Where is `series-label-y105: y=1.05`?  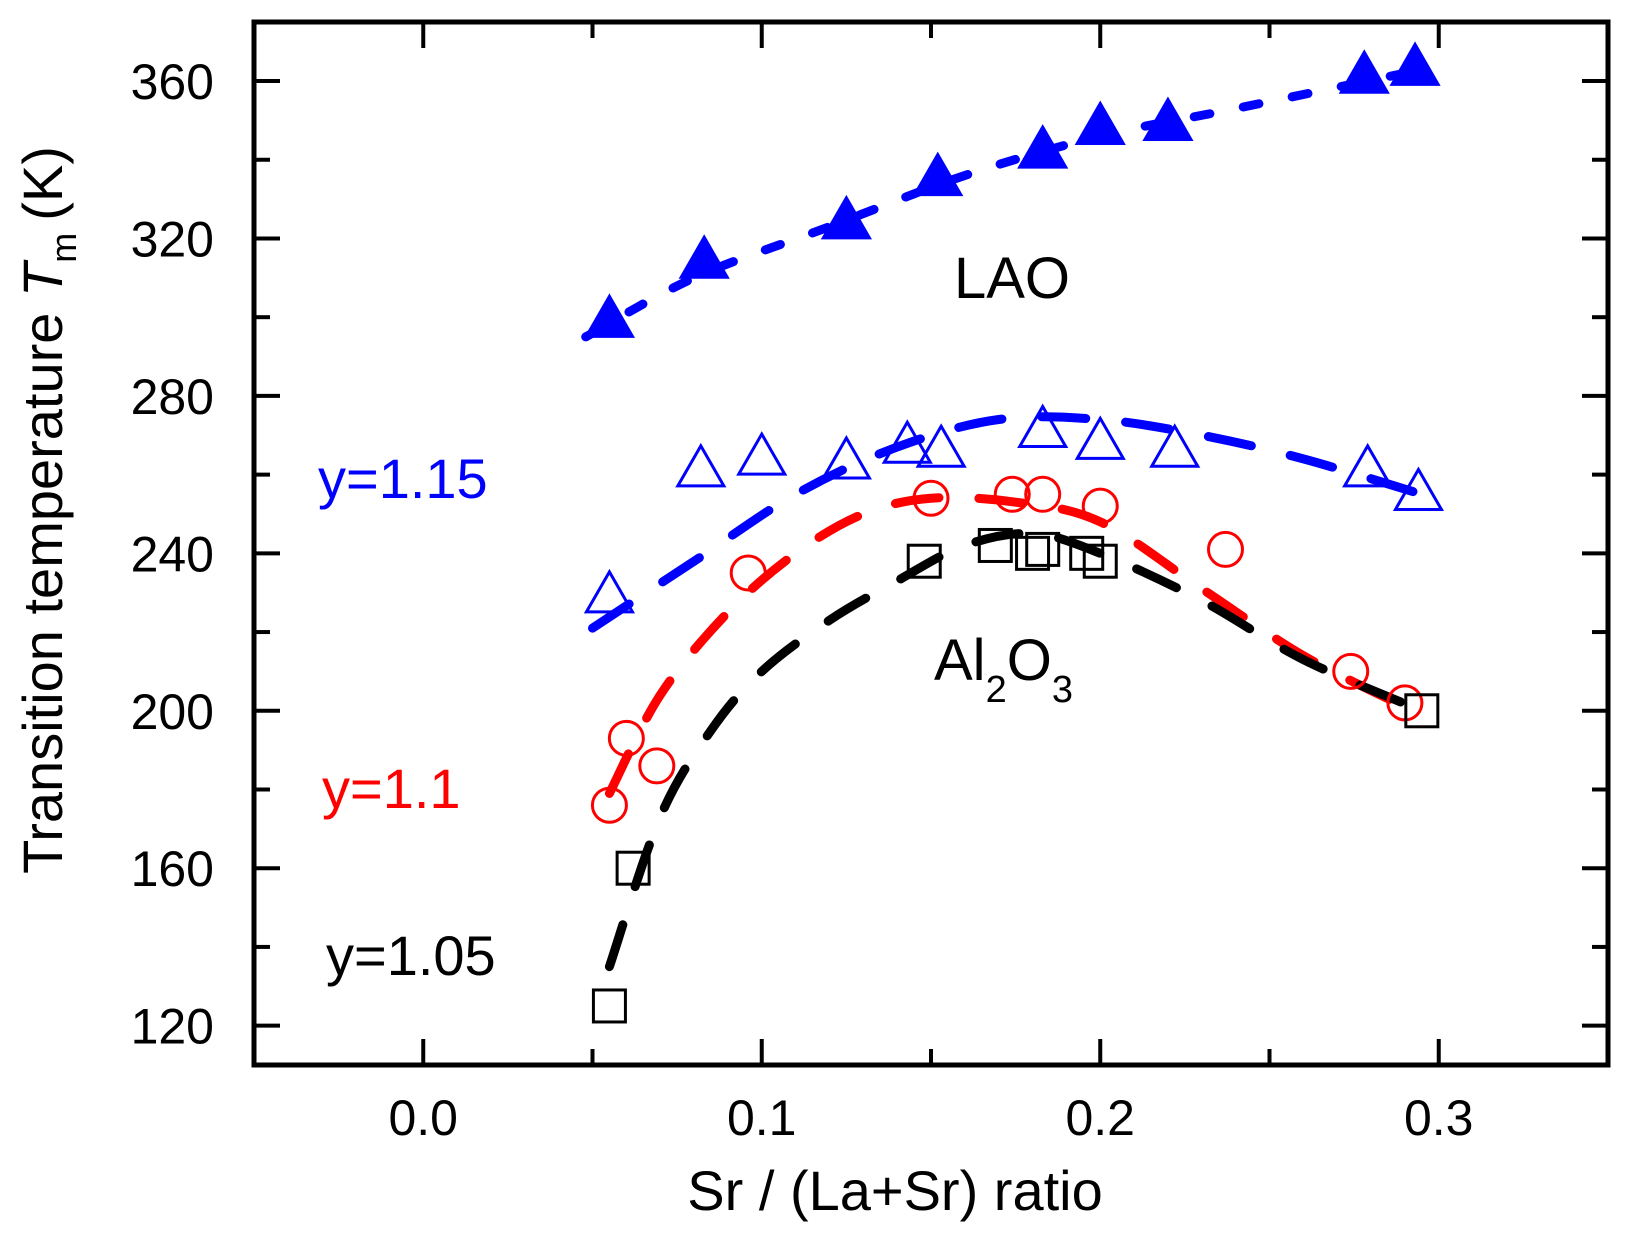
series-label-y105: y=1.05 is located at coordinates (411, 955).